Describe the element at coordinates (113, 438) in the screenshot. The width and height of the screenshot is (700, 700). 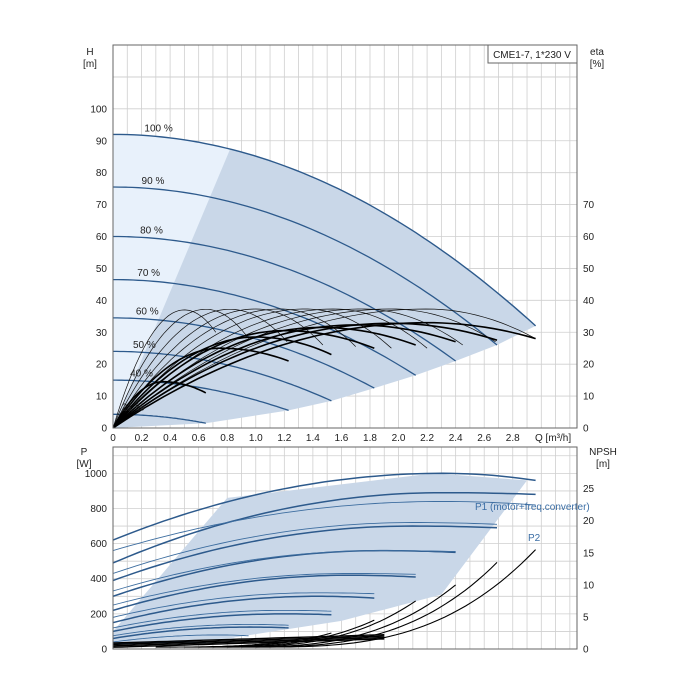
I see `x-tick-label: 0` at that location.